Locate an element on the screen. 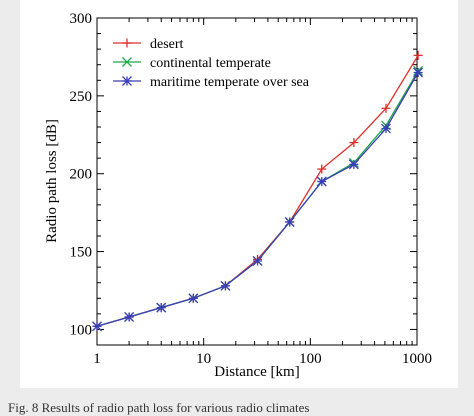 This screenshot has height=416, width=474. legend-item: desert is located at coordinates (148, 44).